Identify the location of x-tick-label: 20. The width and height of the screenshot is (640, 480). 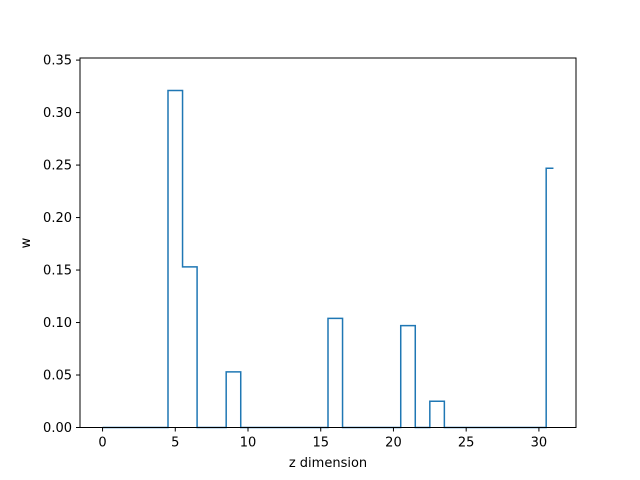
(393, 443).